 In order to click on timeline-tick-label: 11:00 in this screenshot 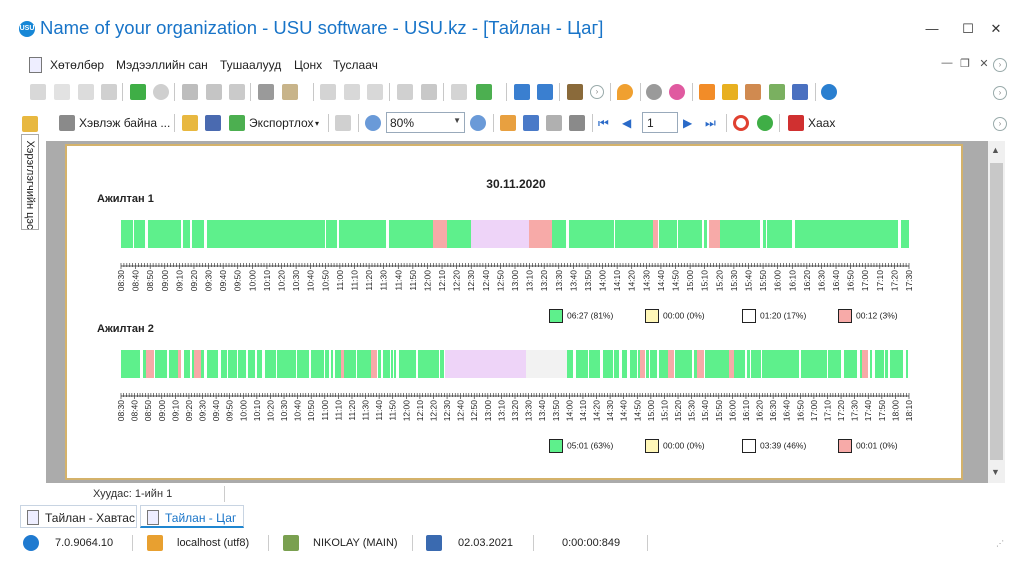, I will do `click(340, 280)`.